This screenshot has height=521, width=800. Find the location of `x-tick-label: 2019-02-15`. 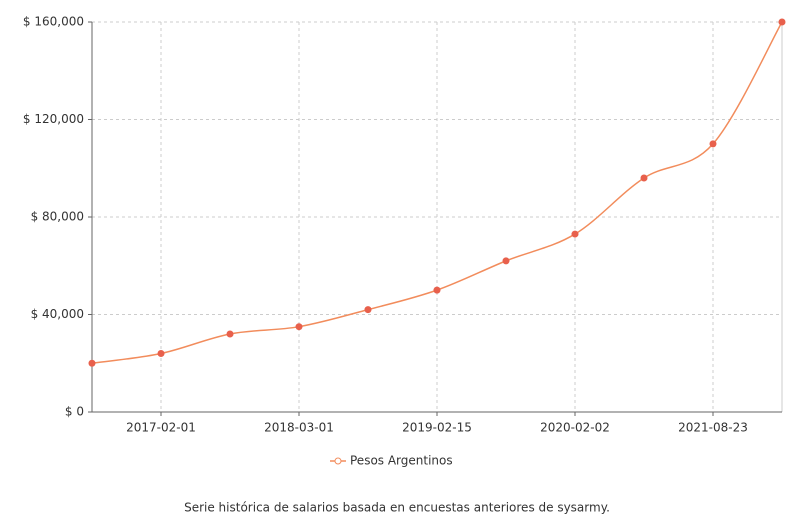

x-tick-label: 2019-02-15 is located at coordinates (437, 428).